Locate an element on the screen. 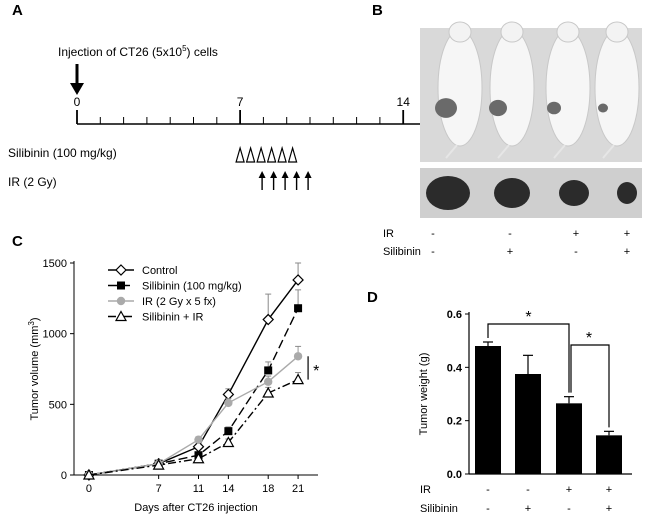 The image size is (650, 521). volume-x-axis-label: Days after CT26 injection is located at coordinates (196, 508).